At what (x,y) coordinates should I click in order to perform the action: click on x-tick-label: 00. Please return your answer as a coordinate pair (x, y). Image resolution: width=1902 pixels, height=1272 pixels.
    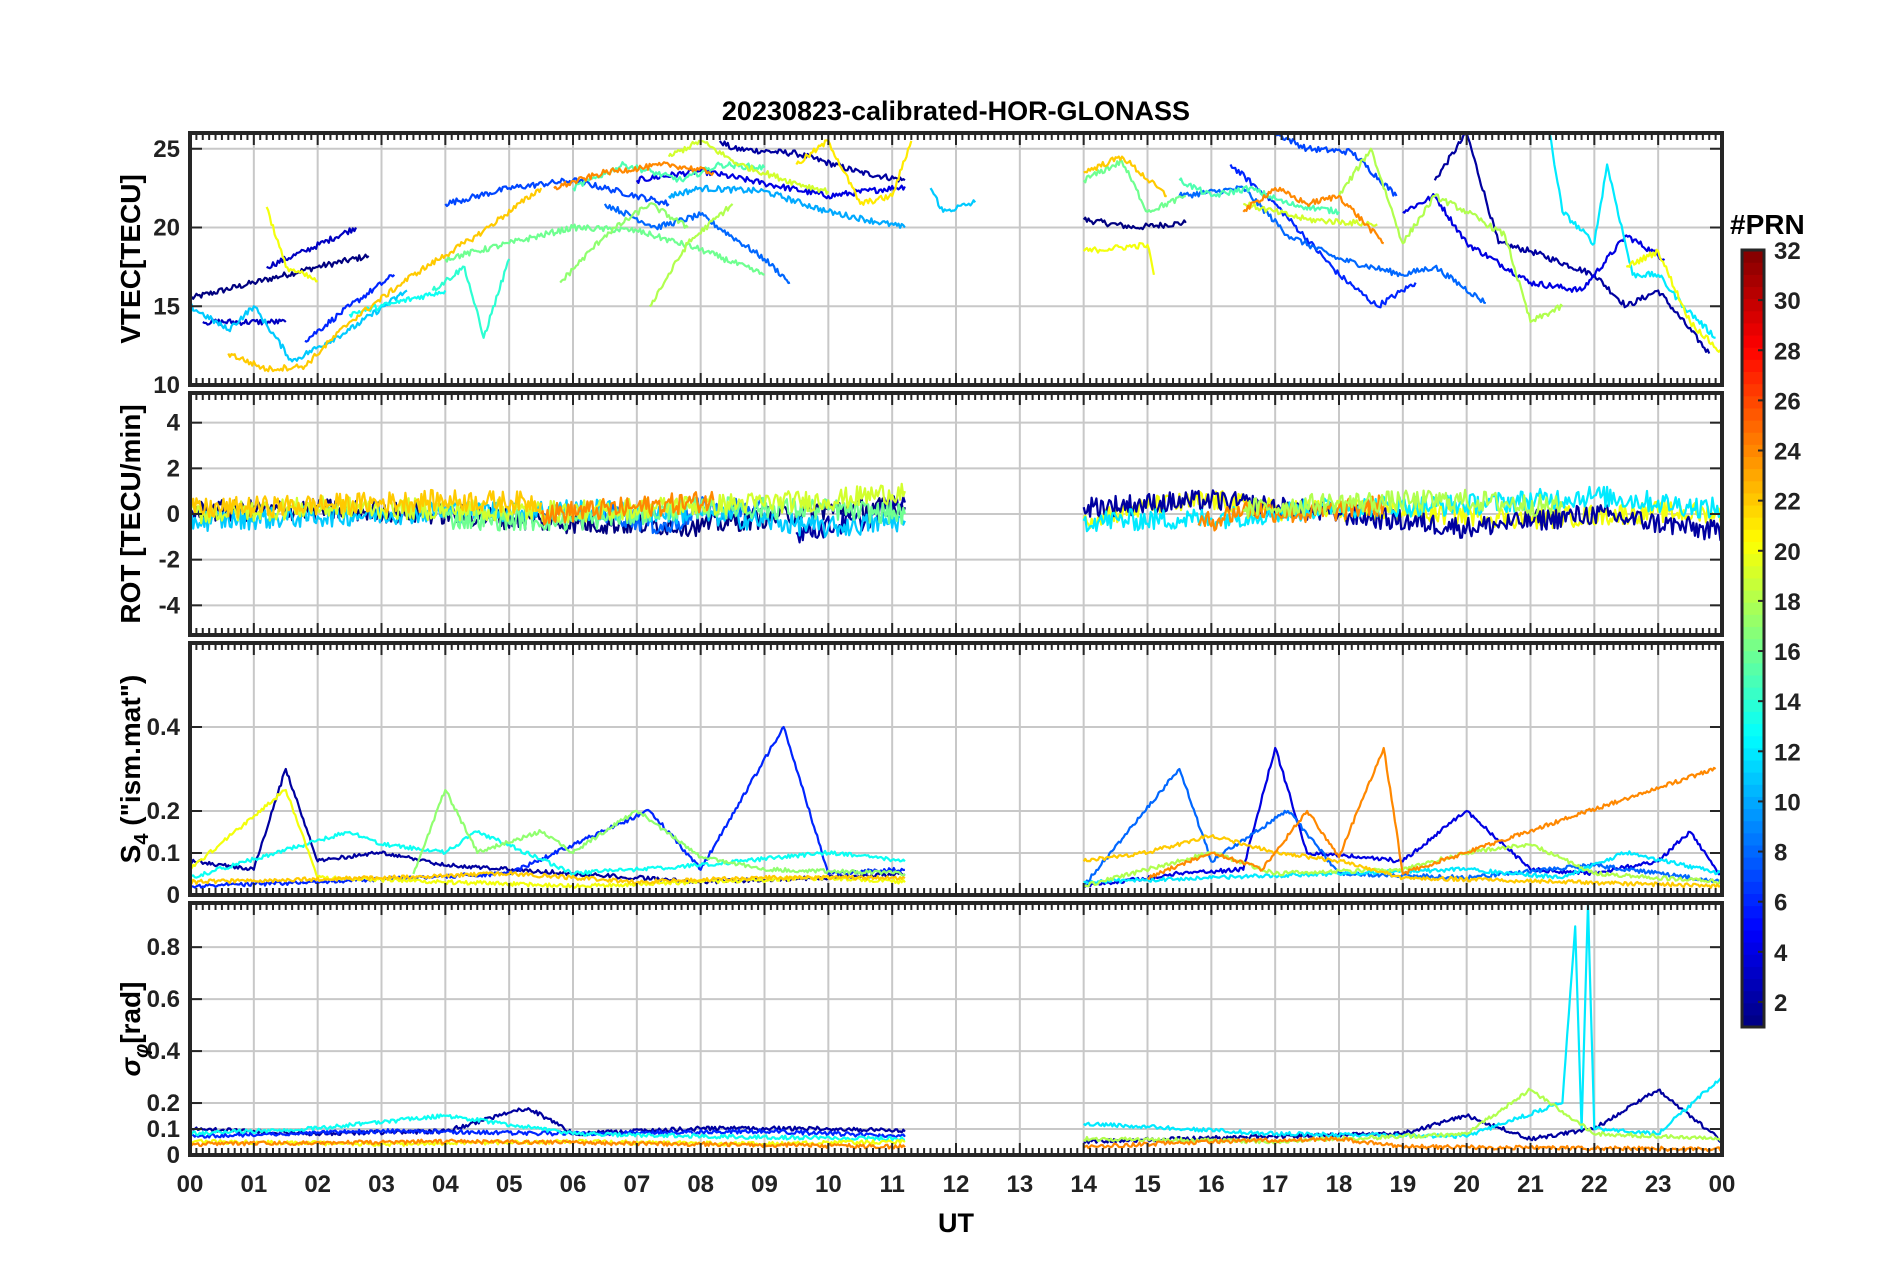
    Looking at the image, I should click on (190, 1184).